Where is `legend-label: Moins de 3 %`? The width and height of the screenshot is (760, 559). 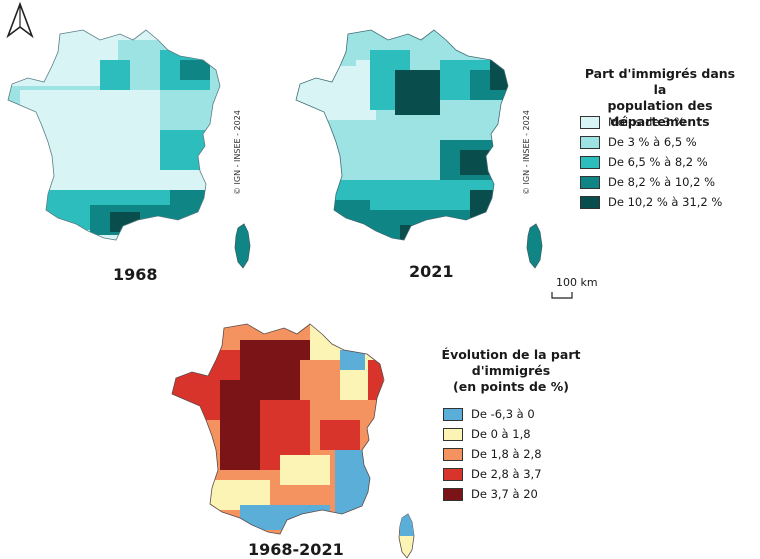 legend-label: Moins de 3 % is located at coordinates (647, 122).